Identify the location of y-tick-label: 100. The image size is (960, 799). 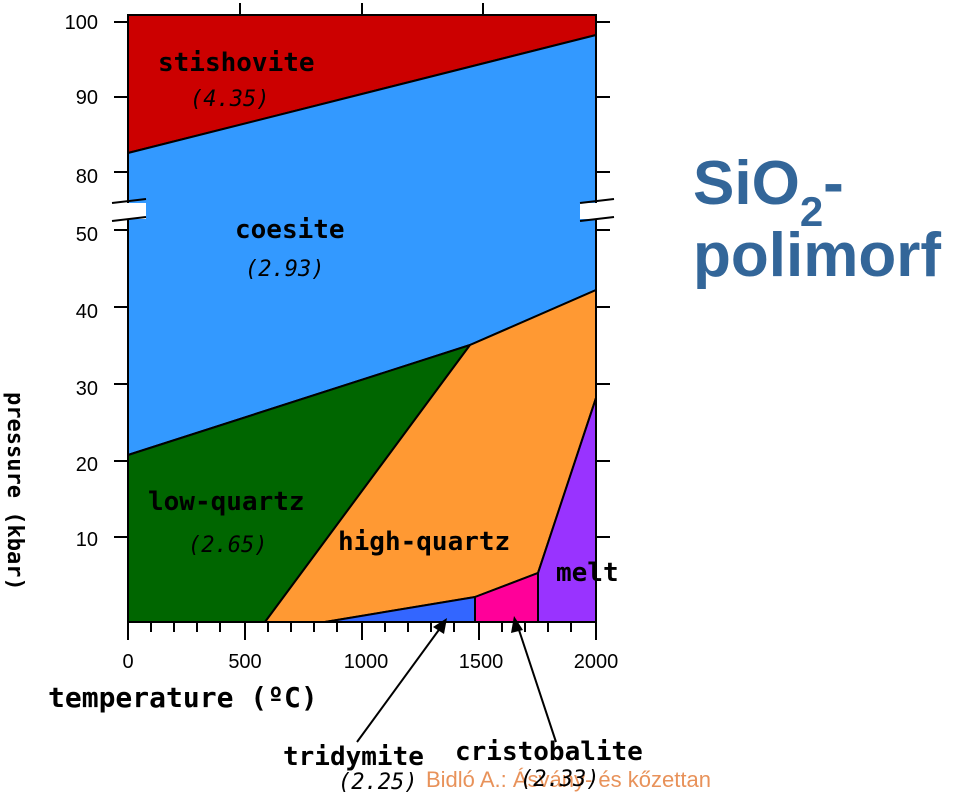
(81, 23).